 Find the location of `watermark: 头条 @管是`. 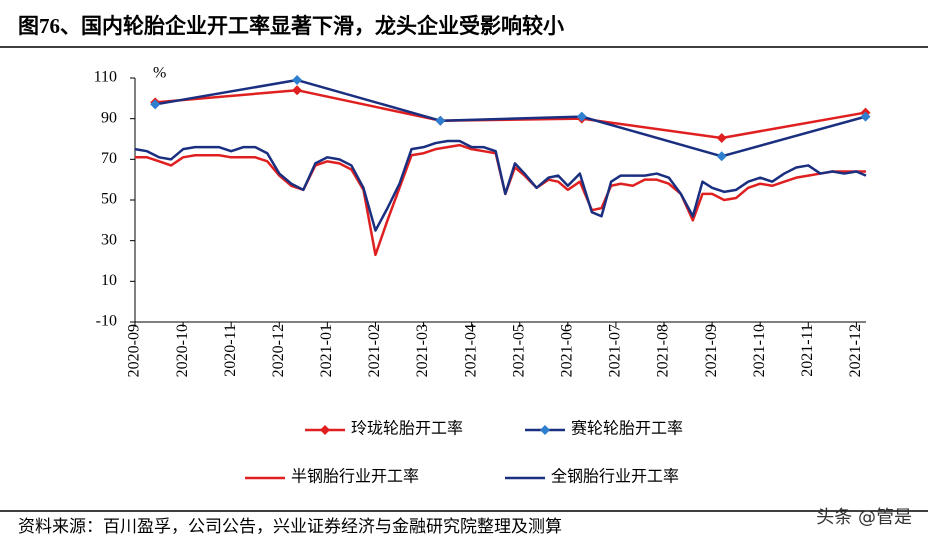

watermark: 头条 @管是 is located at coordinates (864, 517).